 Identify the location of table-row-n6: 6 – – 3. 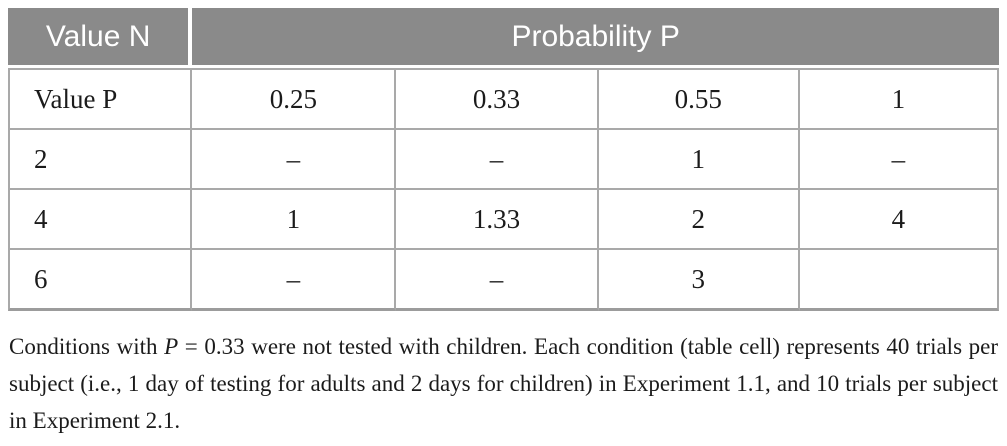
(503, 280).